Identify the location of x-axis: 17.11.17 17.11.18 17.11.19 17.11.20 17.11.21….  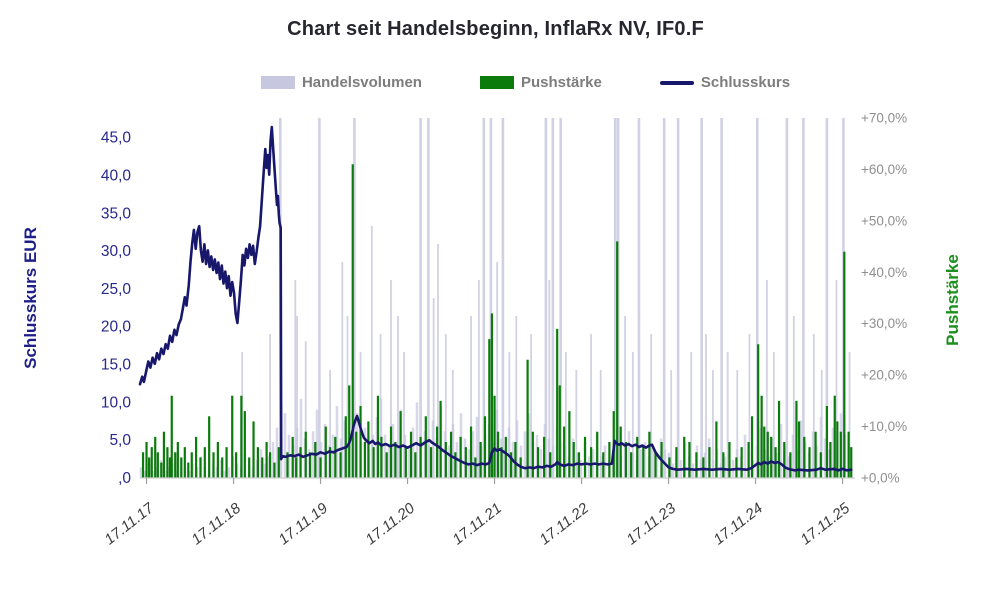
(478, 513).